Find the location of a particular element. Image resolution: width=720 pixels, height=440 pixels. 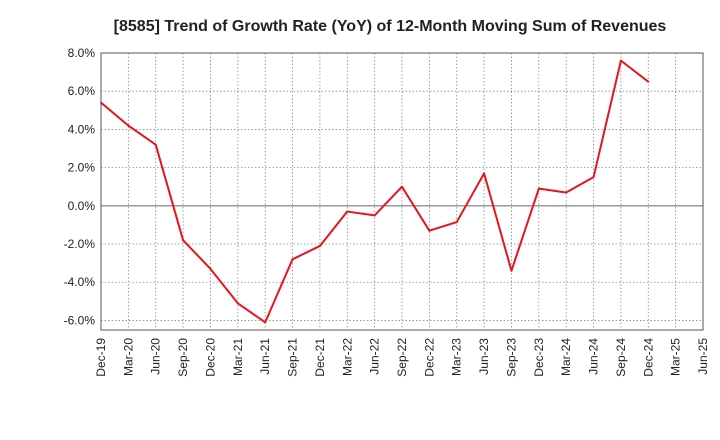

x-tick-label: Sep-23 is located at coordinates (511, 357).